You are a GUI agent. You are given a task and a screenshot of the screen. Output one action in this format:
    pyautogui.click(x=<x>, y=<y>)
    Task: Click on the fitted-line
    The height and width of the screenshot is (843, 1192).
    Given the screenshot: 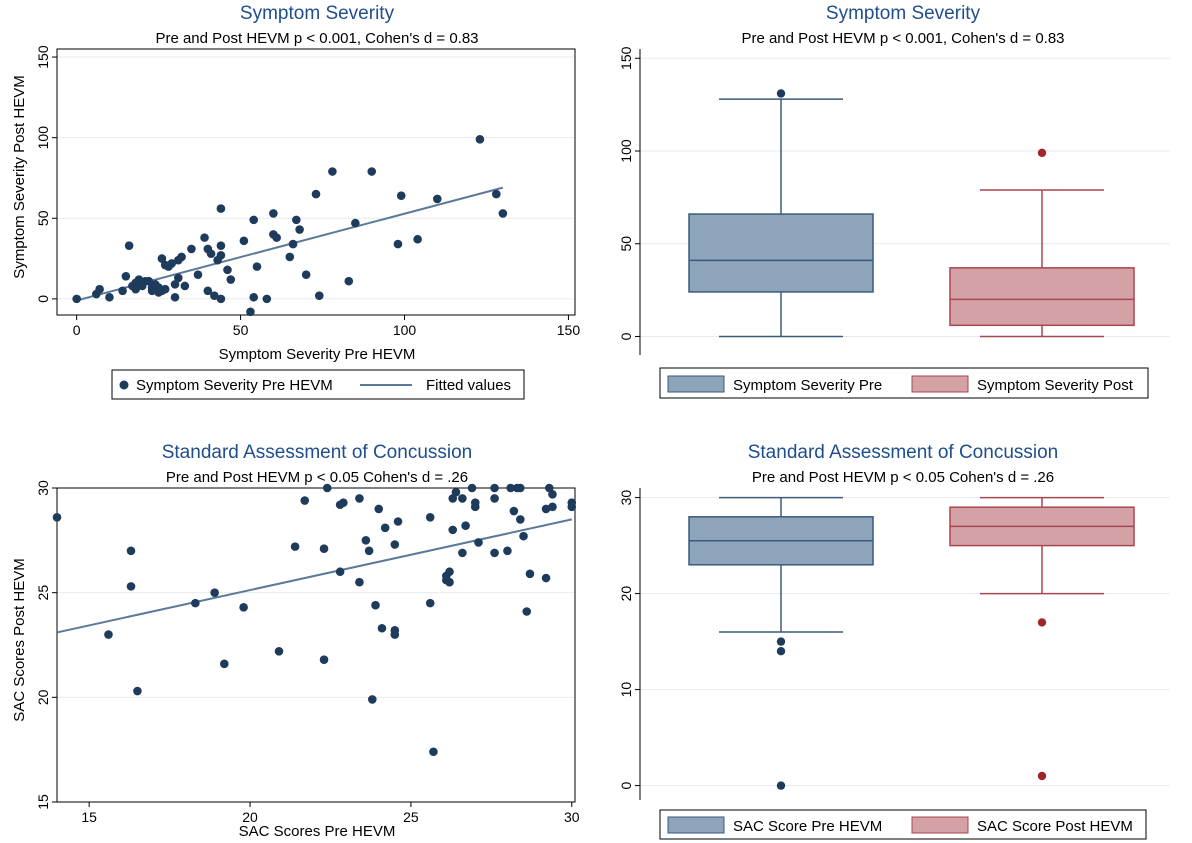 What is the action you would take?
    pyautogui.click(x=314, y=576)
    